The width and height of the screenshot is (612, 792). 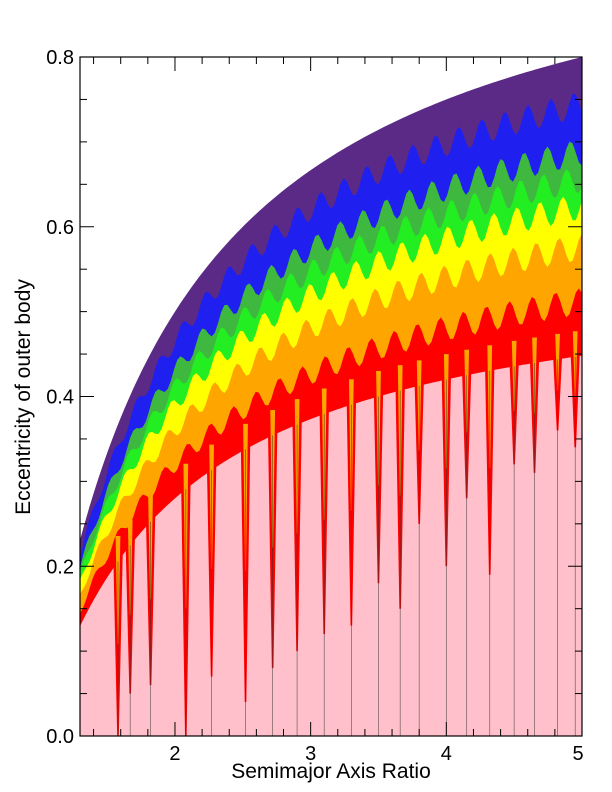 I want to click on y-tick-label: 0.8, so click(x=60, y=58).